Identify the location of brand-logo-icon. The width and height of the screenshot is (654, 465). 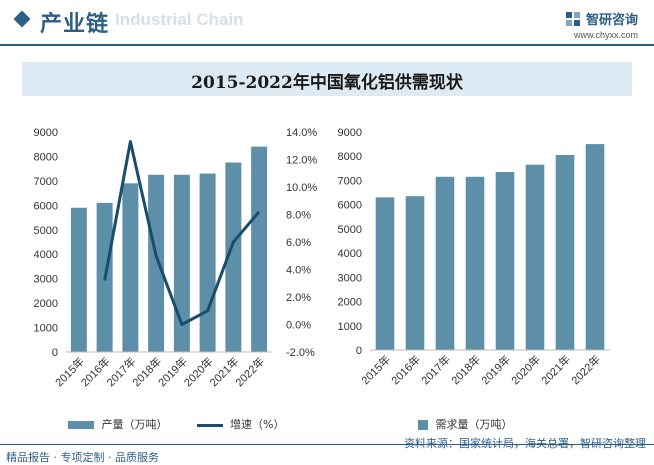
(572, 18).